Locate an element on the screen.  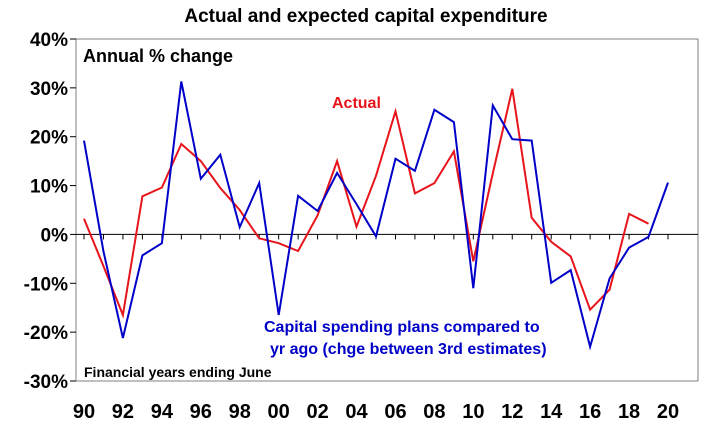
y-tick-label: -20% is located at coordinates (46, 333).